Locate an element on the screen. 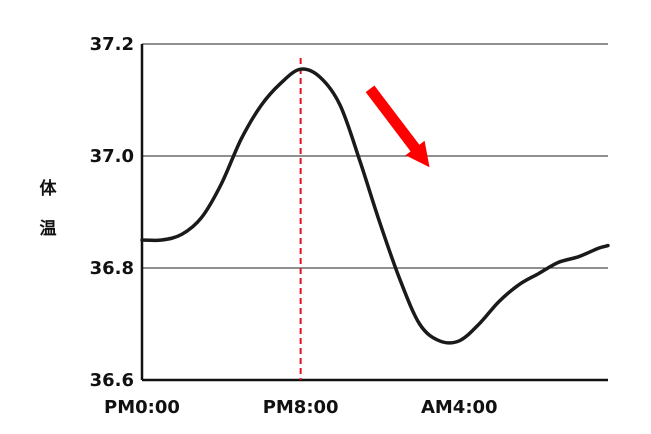 This screenshot has width=651, height=434. decline-arrow is located at coordinates (397, 126).